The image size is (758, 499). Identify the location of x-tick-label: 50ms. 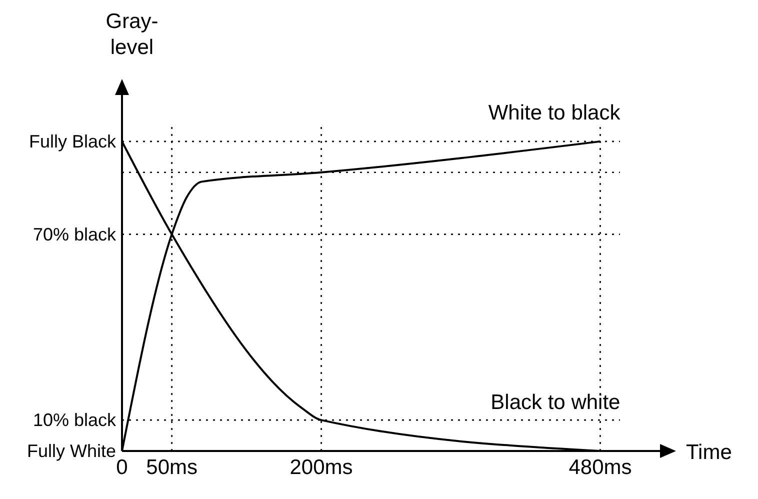
(172, 467).